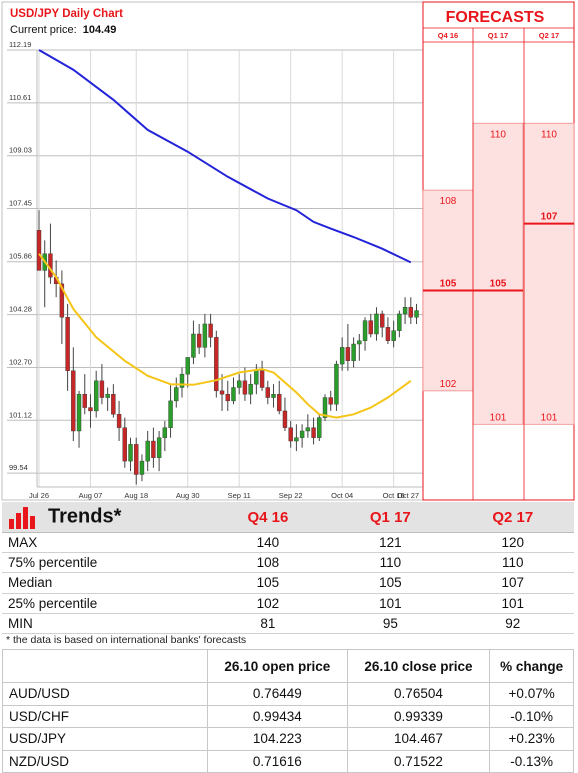 This screenshot has width=578, height=773. What do you see at coordinates (20, 97) in the screenshot?
I see `y-tick-label: 110.61` at bounding box center [20, 97].